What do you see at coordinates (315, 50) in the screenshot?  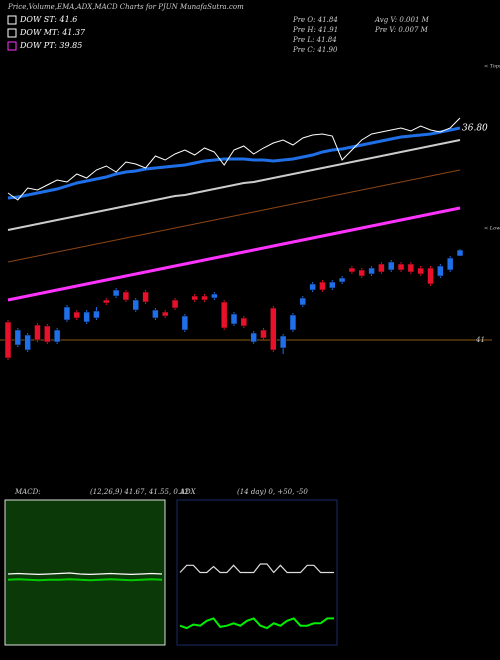 I see `info-text: Pre C: 41.90` at bounding box center [315, 50].